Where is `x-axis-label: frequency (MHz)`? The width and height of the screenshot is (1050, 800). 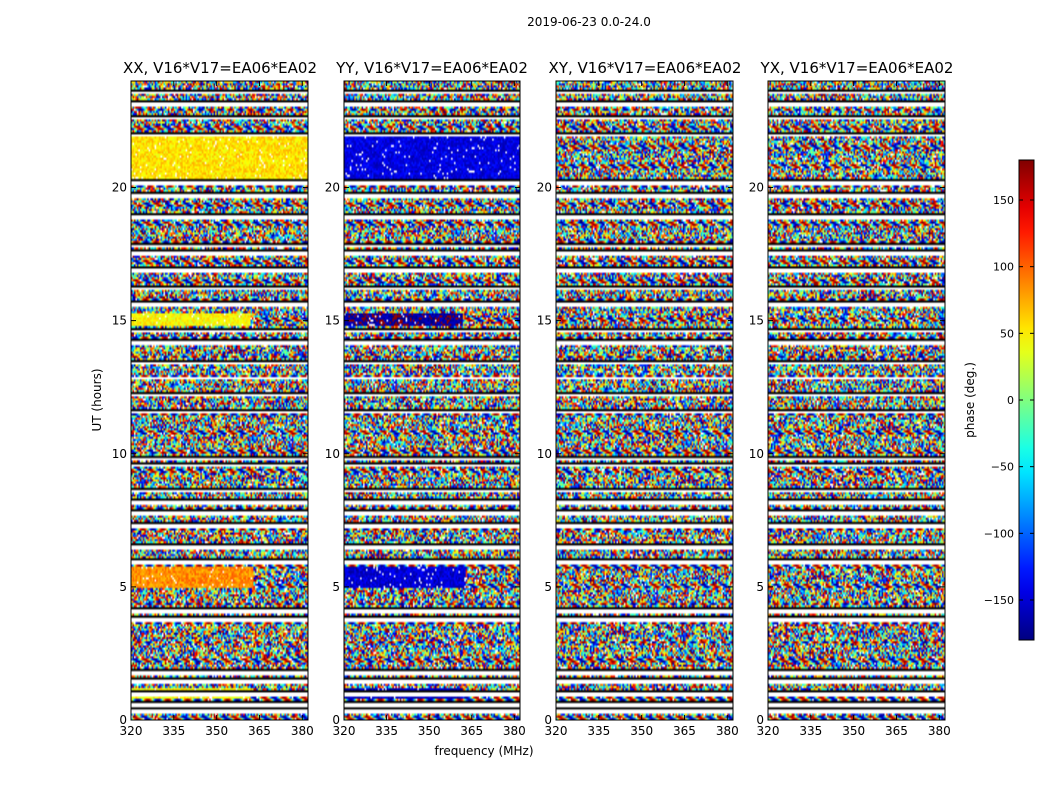 x-axis-label: frequency (MHz) is located at coordinates (483, 751).